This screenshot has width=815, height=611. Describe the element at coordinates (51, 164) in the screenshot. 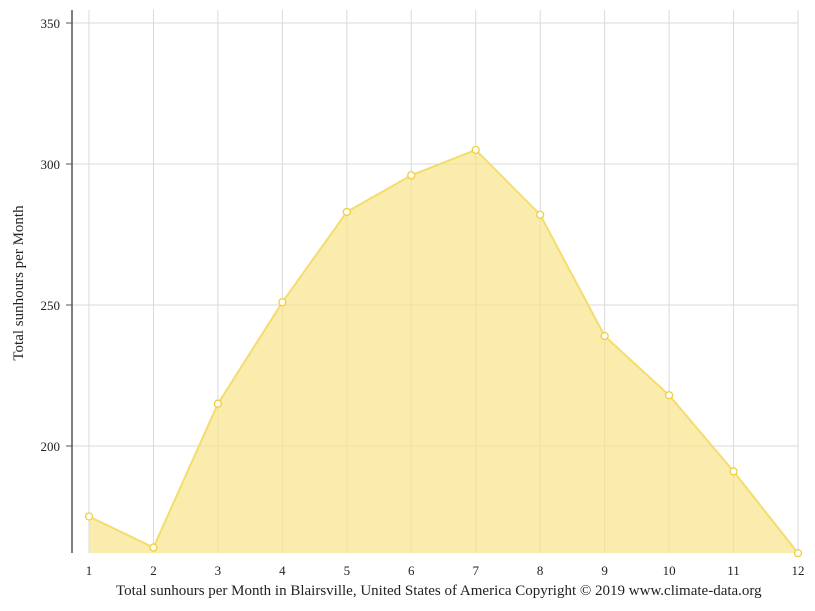

I see `y-tick-label: 300` at that location.